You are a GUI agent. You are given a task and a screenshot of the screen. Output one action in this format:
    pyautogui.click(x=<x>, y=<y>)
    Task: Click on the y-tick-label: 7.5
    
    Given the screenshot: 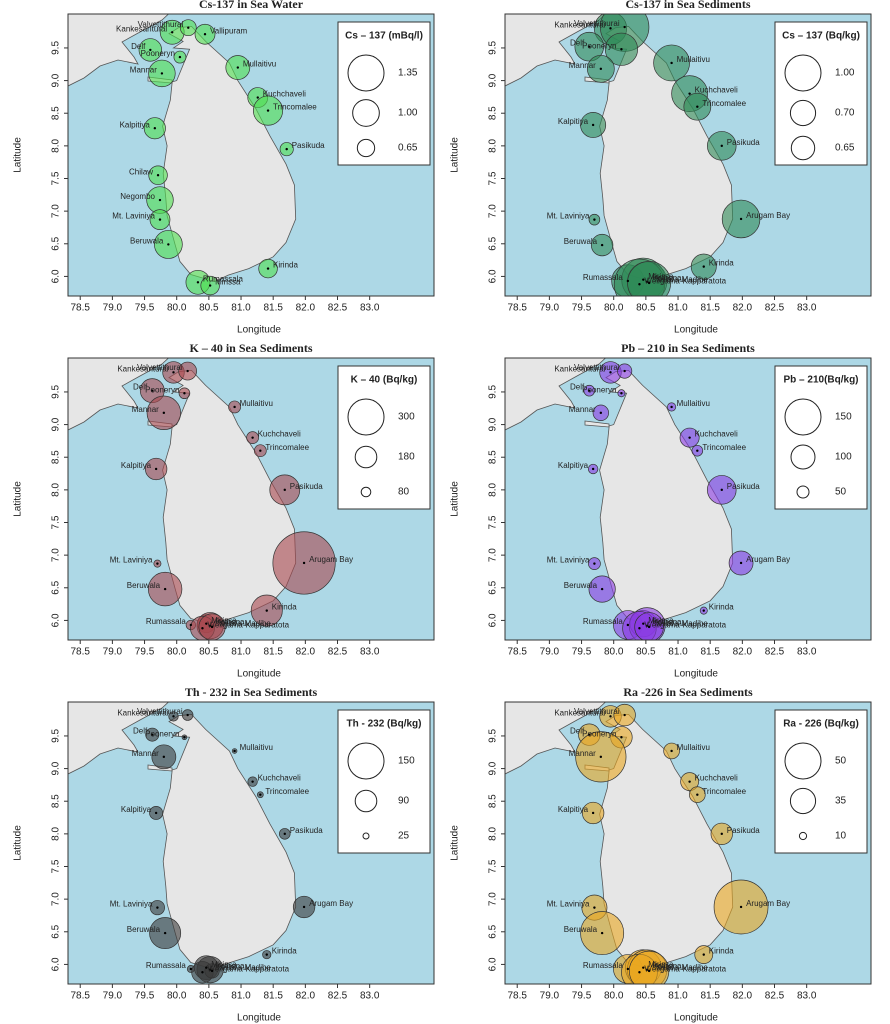 What is the action you would take?
    pyautogui.click(x=493, y=522)
    